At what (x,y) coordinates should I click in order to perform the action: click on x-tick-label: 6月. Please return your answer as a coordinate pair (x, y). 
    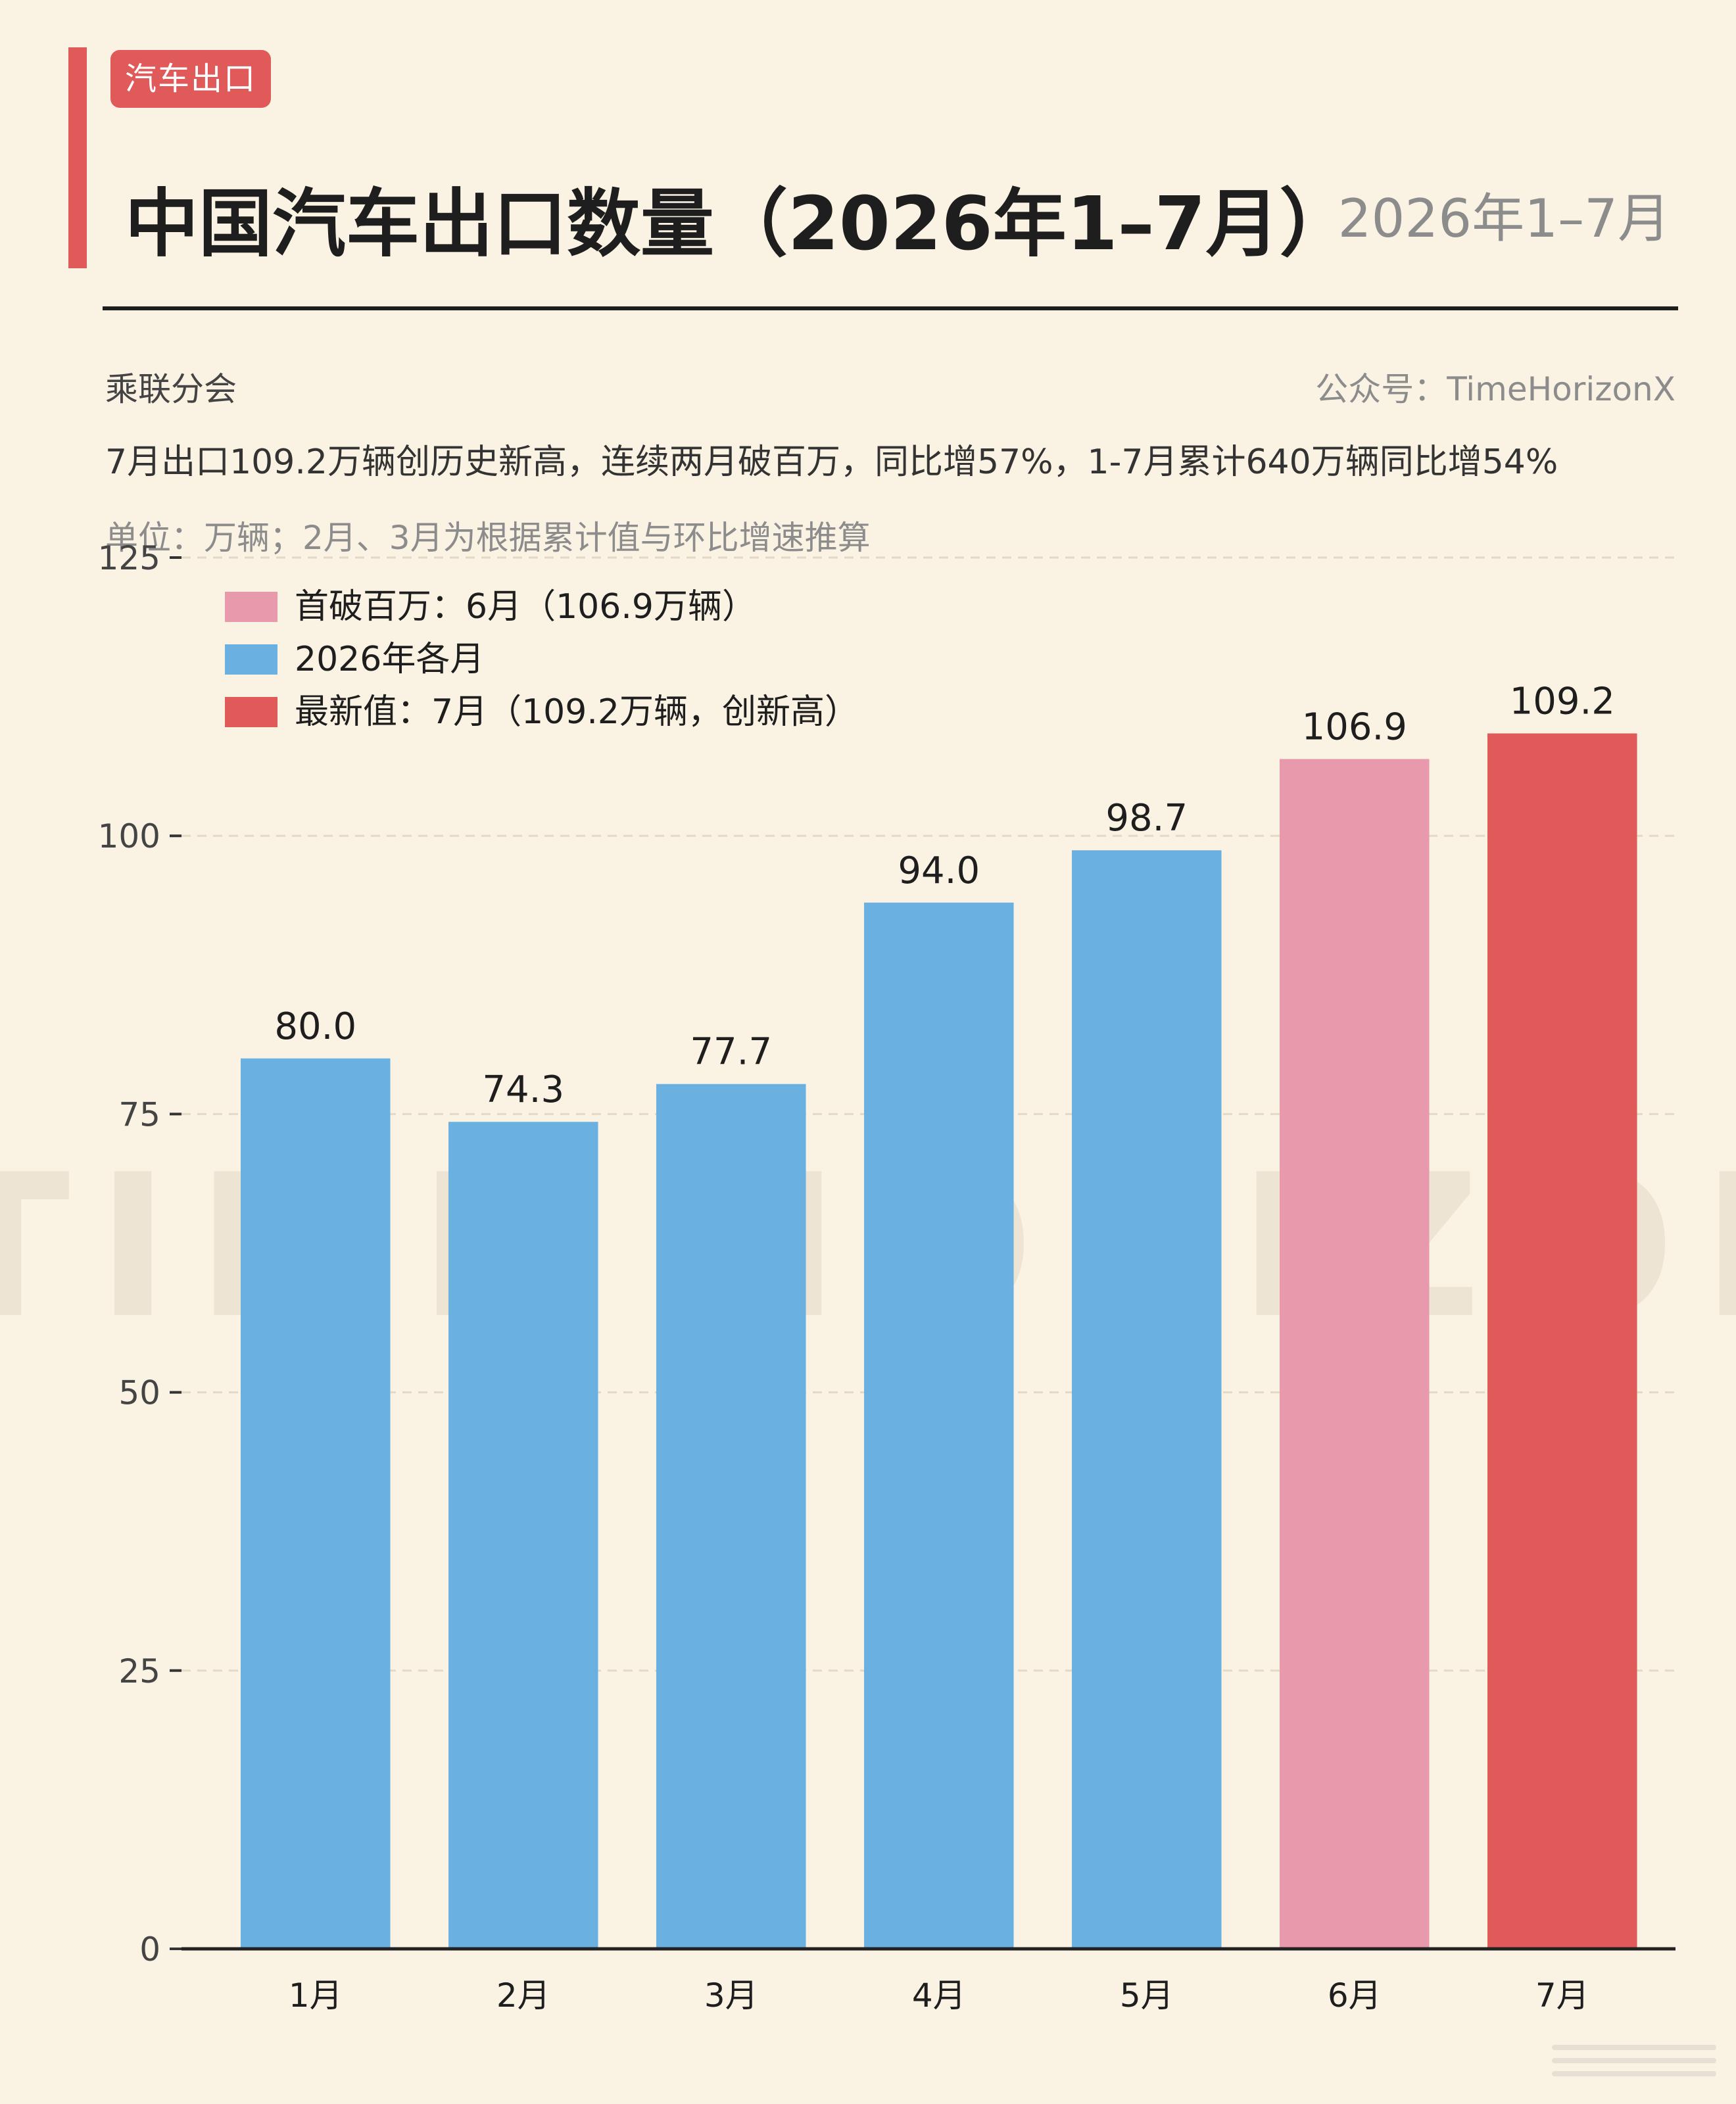
    Looking at the image, I should click on (1355, 1995).